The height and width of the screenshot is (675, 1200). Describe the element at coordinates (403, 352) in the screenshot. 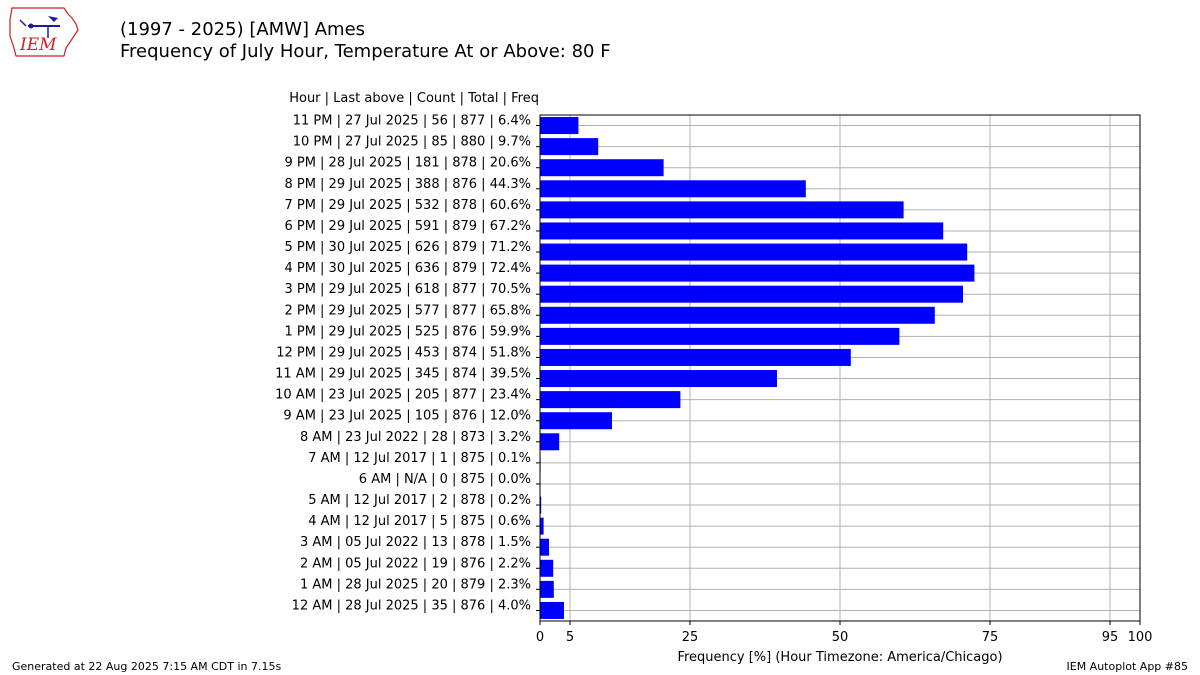

I see `row-label: 12 PM | 29 Jul 2025 | 453 | 874 | 51.8%` at that location.